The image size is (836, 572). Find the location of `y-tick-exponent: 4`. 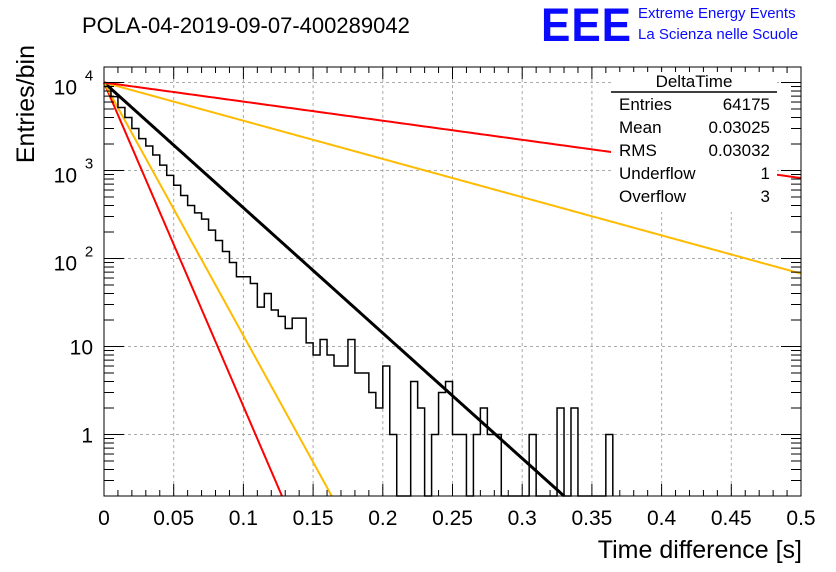

y-tick-exponent: 4 is located at coordinates (89, 75).